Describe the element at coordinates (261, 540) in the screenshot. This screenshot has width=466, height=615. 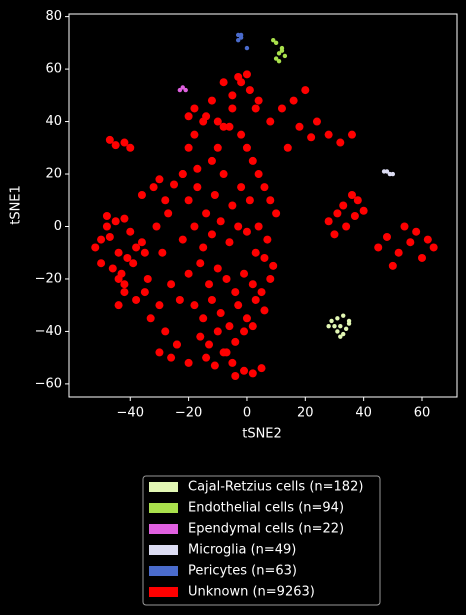
I see `legend-box` at that location.